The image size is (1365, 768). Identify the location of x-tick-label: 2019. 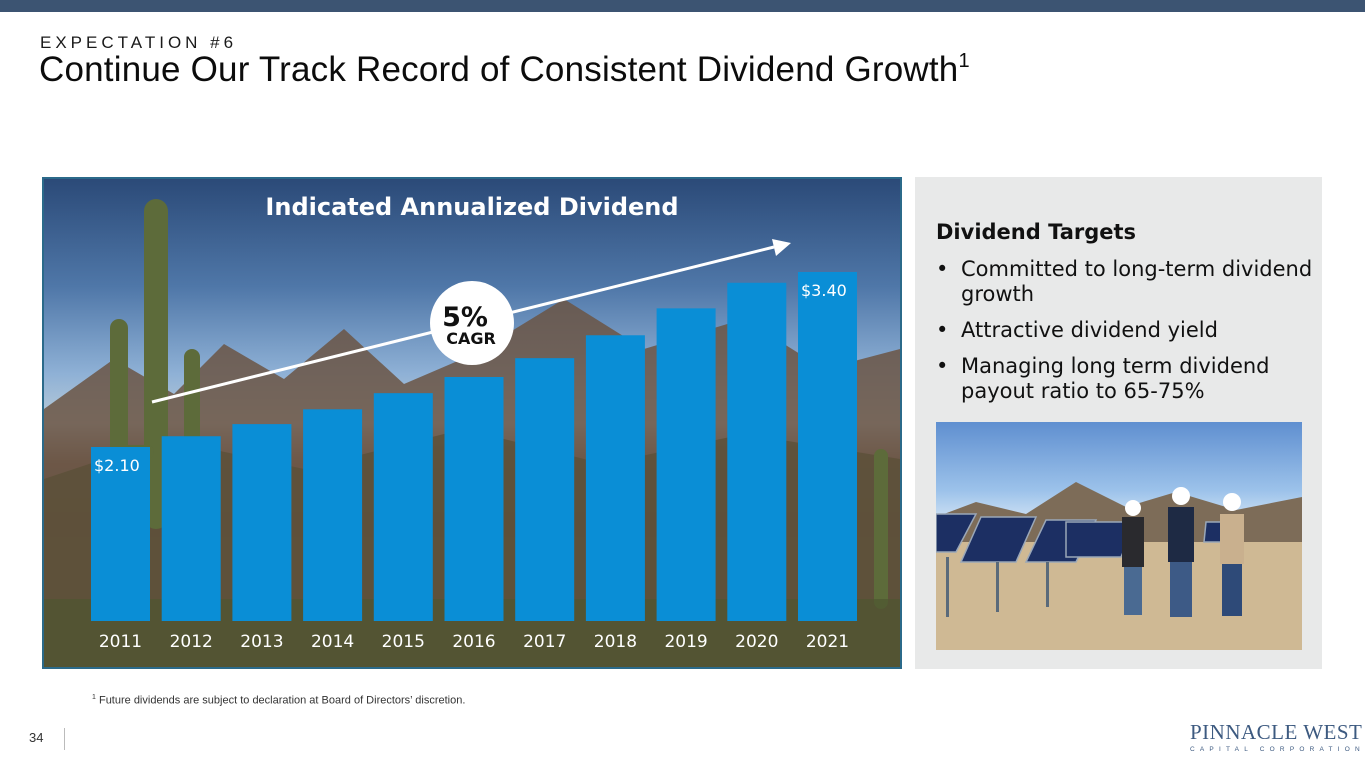
(685, 642).